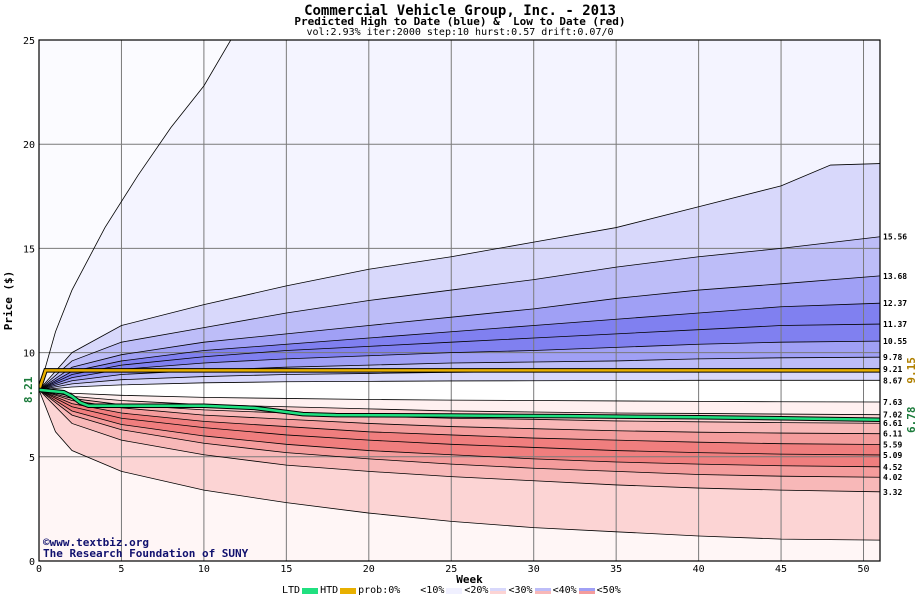  What do you see at coordinates (291, 590) in the screenshot?
I see `legend-ltd-label: LTD` at bounding box center [291, 590].